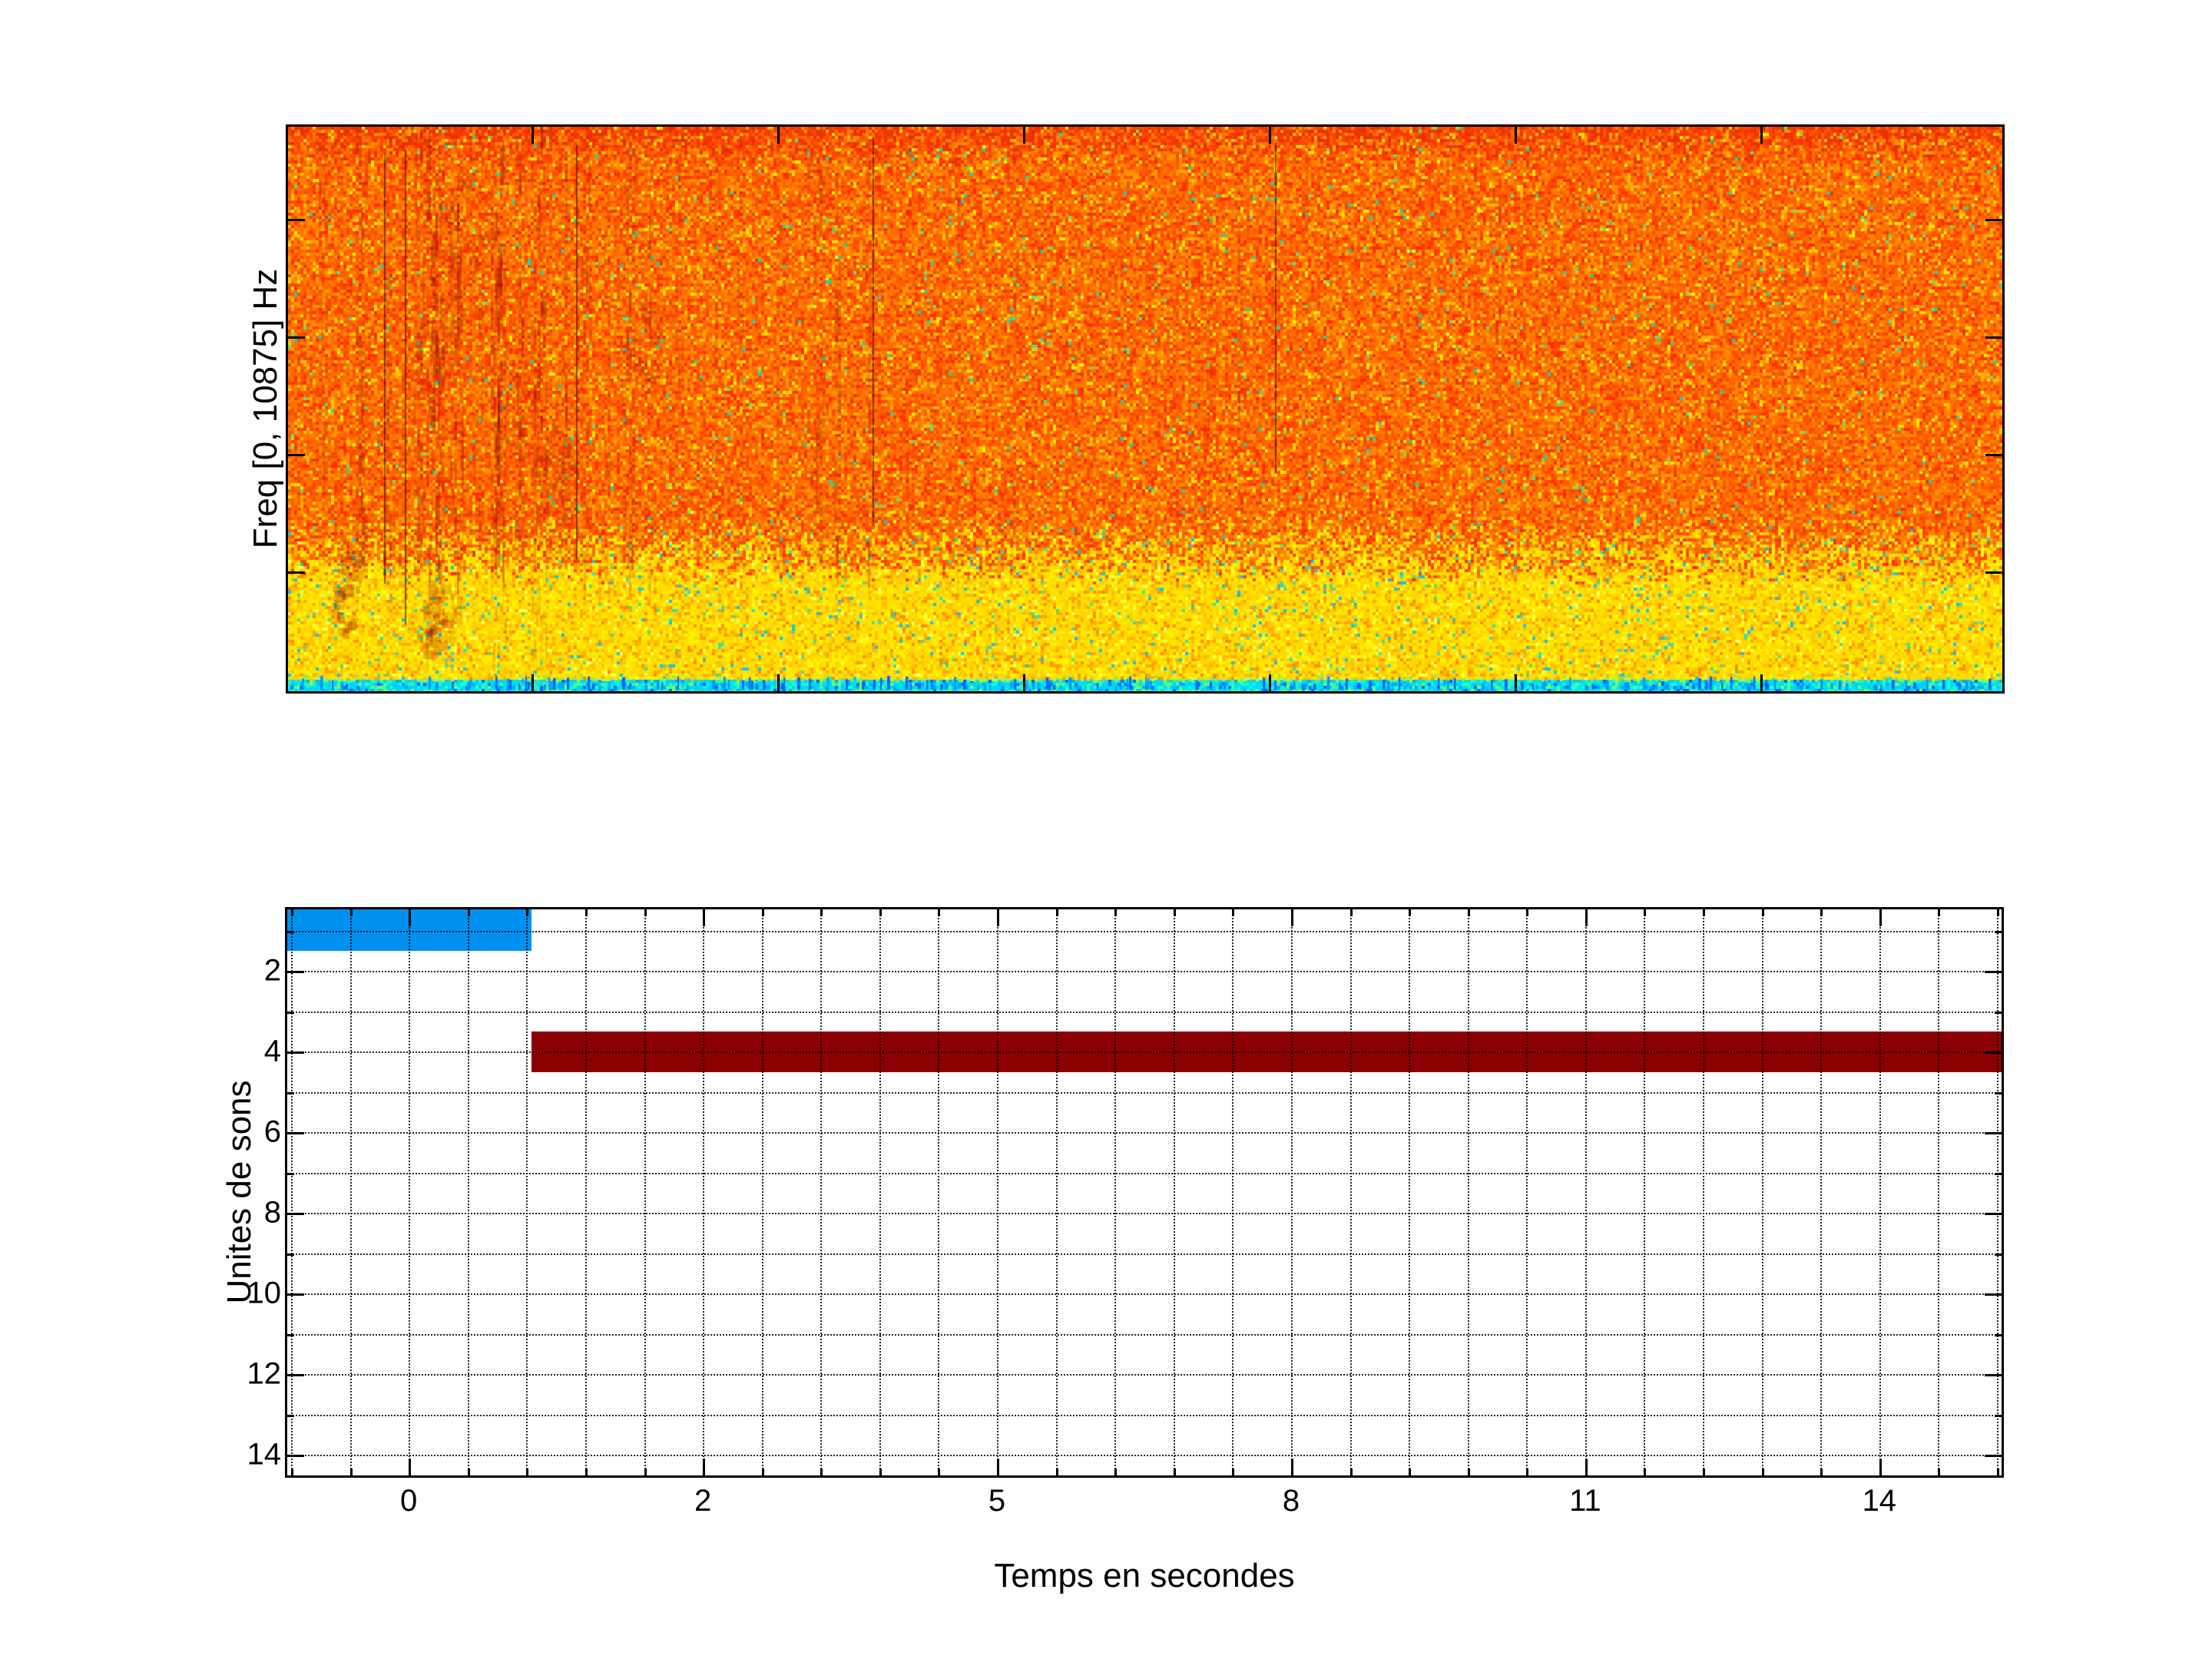  What do you see at coordinates (1144, 1575) in the screenshot?
I see `gantt-x-axis-label: Temps en secondes` at bounding box center [1144, 1575].